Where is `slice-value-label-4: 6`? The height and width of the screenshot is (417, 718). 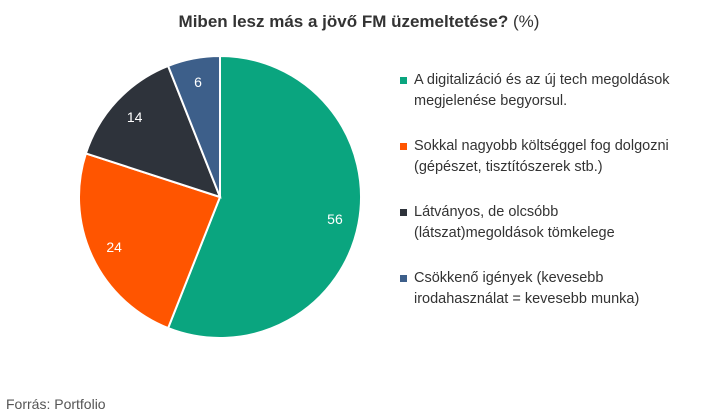
slice-value-label-4: 6 is located at coordinates (198, 82).